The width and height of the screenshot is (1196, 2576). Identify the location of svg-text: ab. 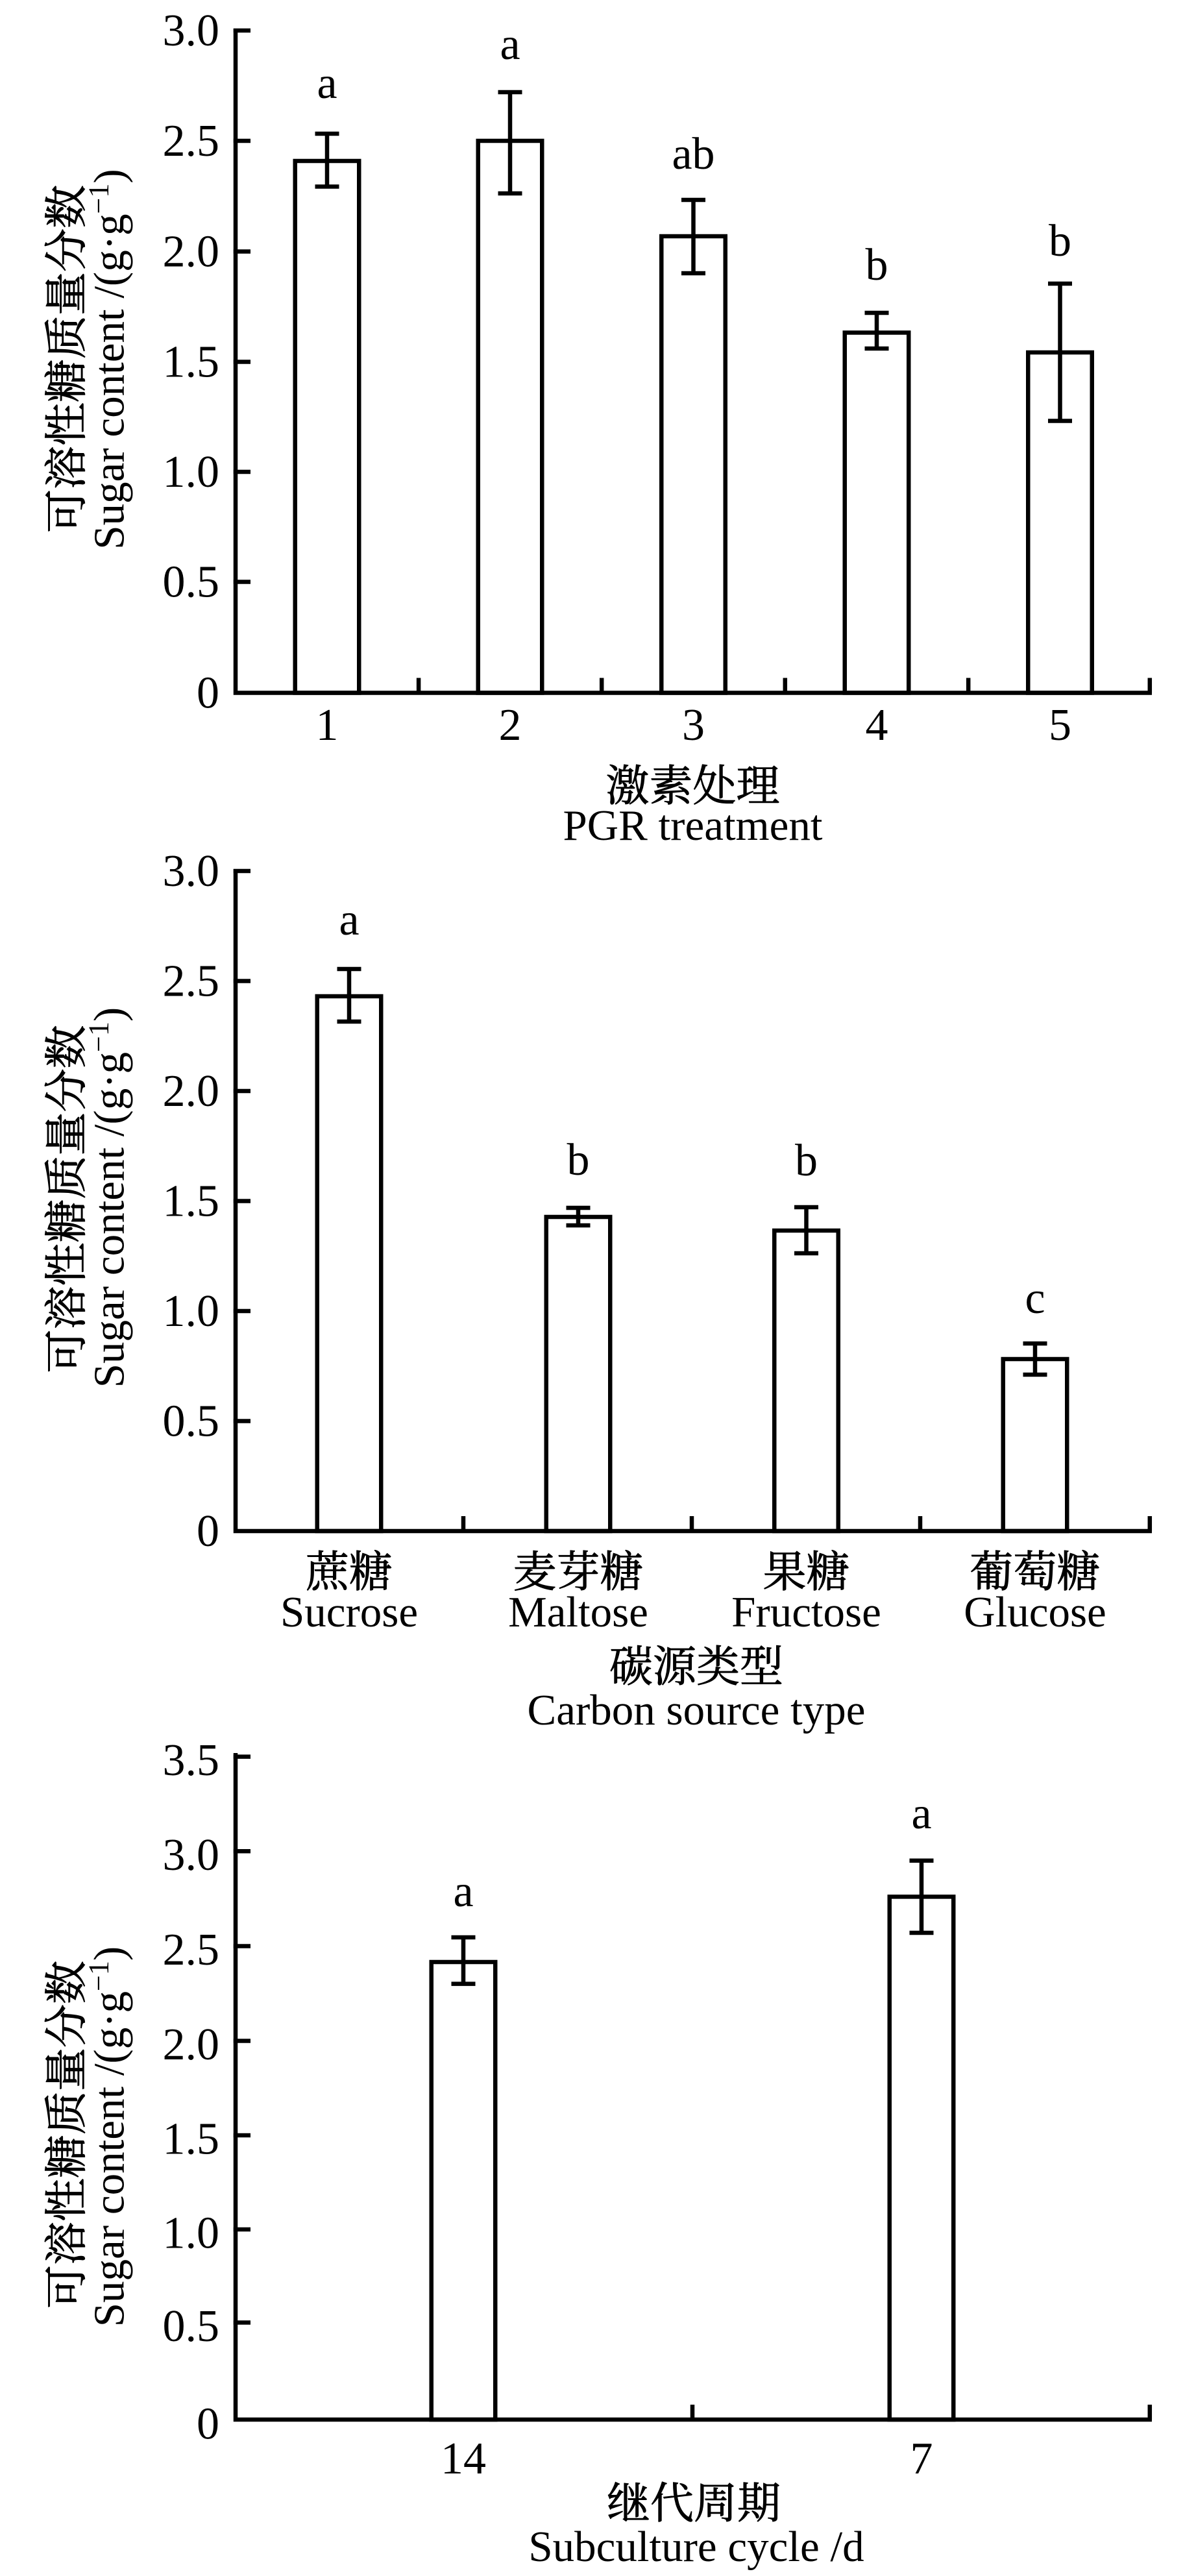
(693, 154).